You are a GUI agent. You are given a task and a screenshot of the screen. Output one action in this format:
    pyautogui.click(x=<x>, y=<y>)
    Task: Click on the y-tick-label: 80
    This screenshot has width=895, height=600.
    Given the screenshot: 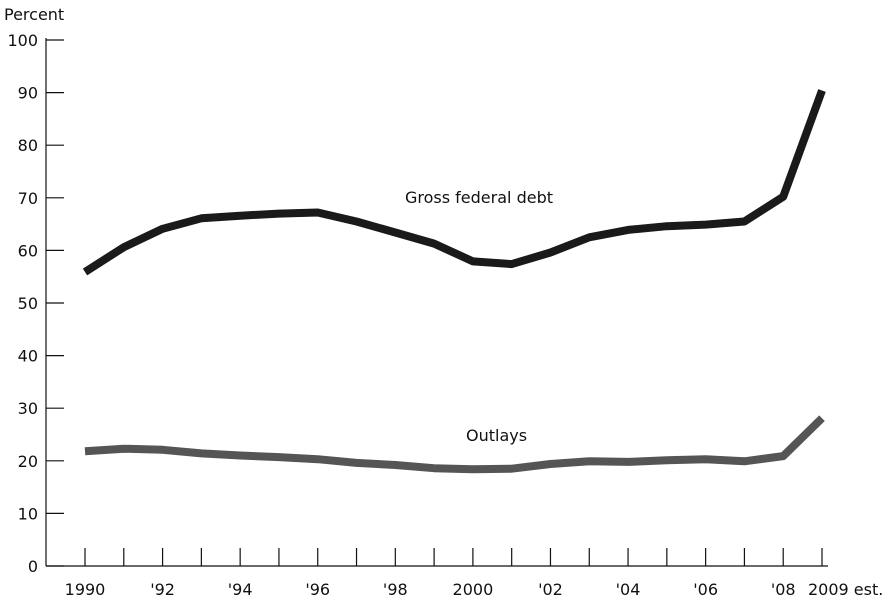 What is the action you would take?
    pyautogui.click(x=28, y=145)
    